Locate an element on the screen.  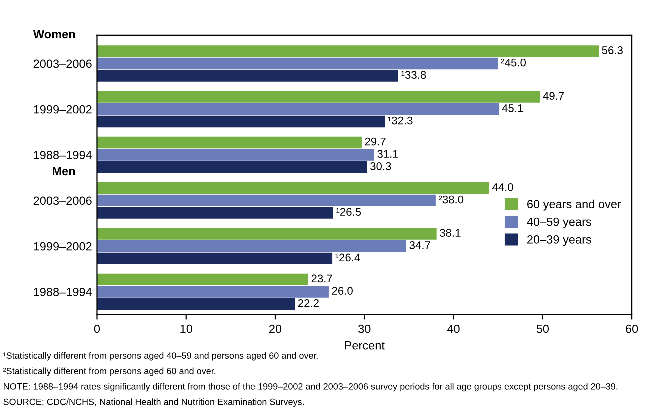
text: ²Statistically different from persons aged 60 and over. is located at coordinates (109, 372).